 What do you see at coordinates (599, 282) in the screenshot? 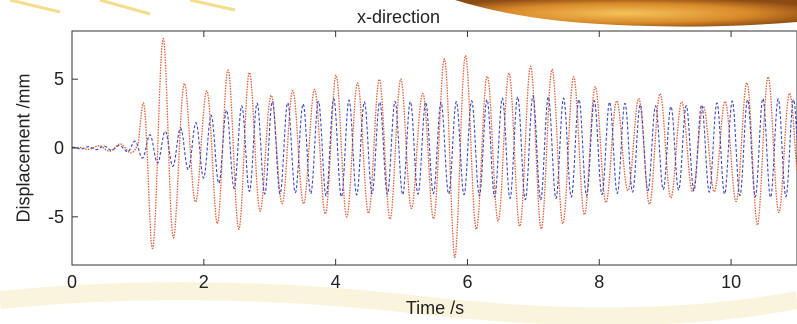
I see `x-tick-label: 8` at bounding box center [599, 282].